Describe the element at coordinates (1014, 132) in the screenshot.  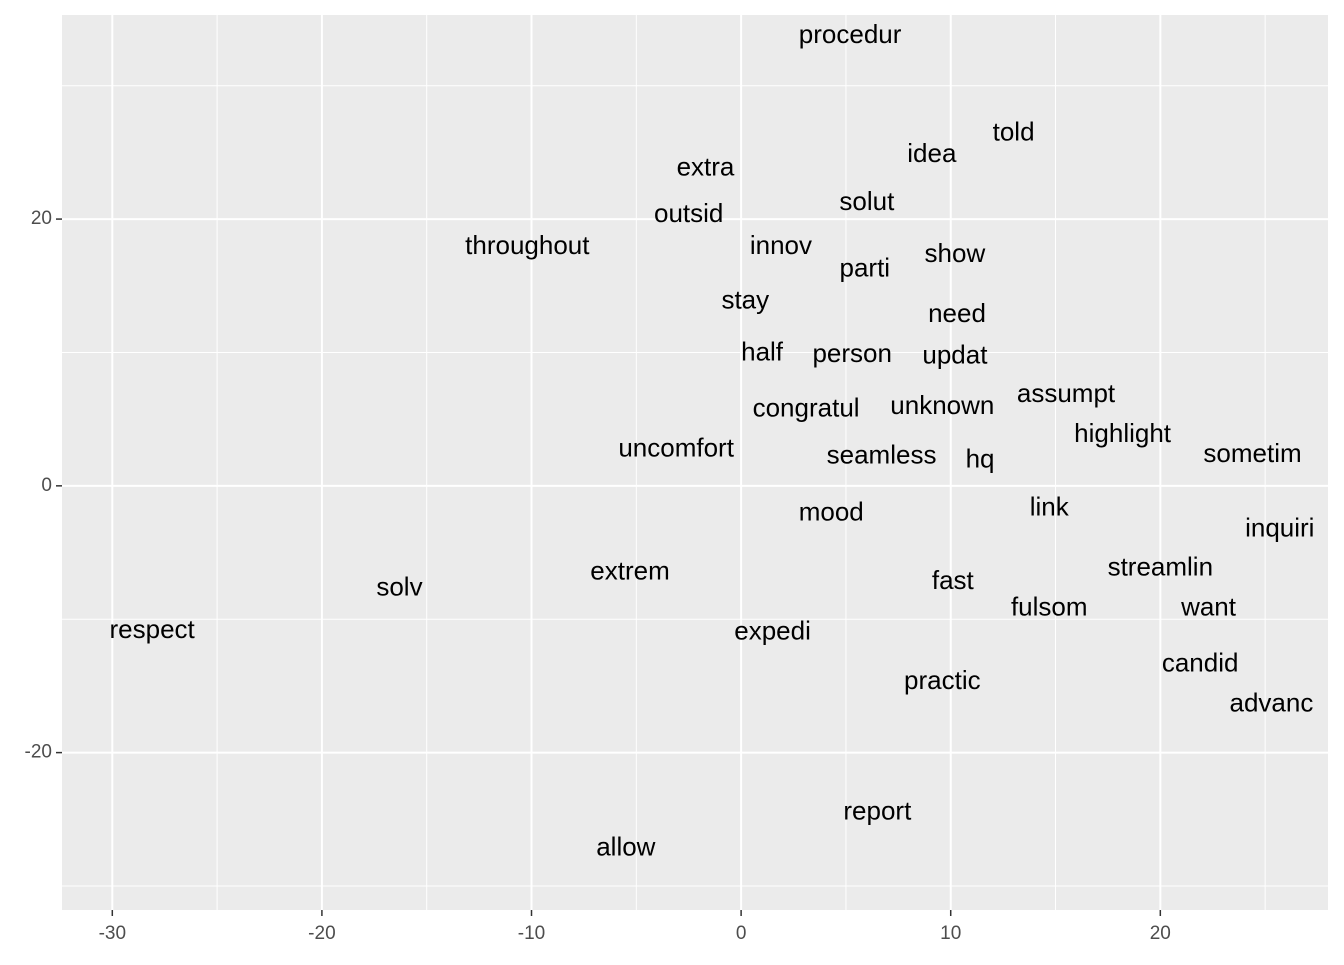
I see `word-label: told` at that location.